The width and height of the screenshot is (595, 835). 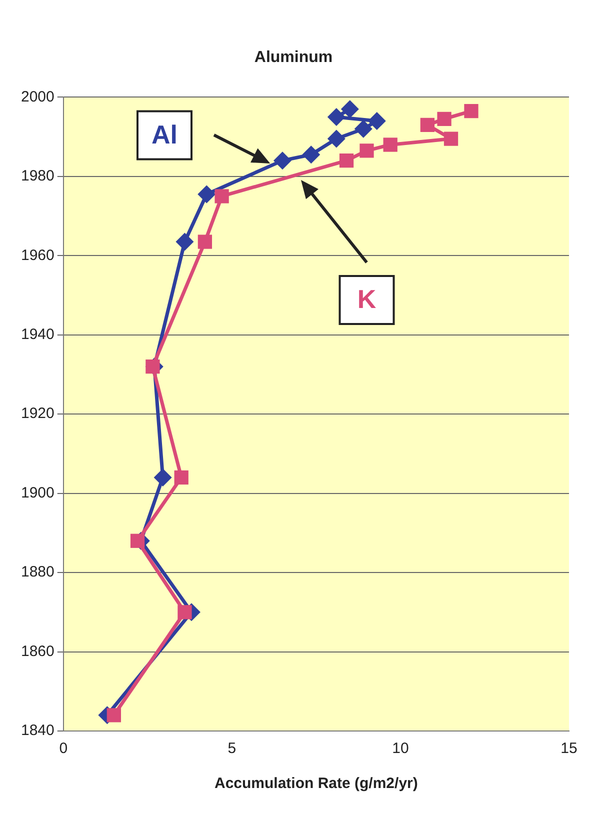 What do you see at coordinates (37, 493) in the screenshot?
I see `y-tick-label: 1900` at bounding box center [37, 493].